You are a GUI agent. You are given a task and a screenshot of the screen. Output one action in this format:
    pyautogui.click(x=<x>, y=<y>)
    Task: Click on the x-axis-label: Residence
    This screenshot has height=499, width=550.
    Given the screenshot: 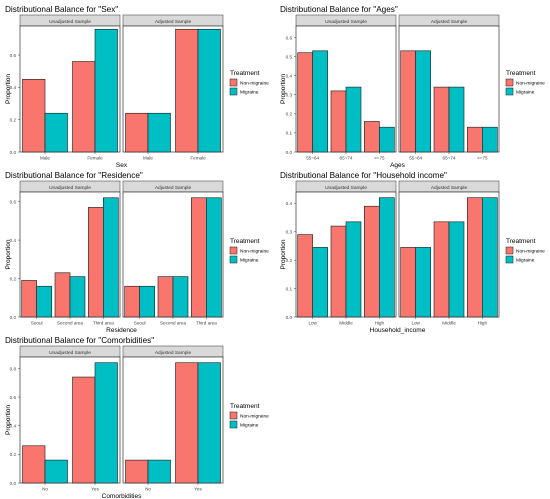 What is the action you would take?
    pyautogui.click(x=121, y=330)
    